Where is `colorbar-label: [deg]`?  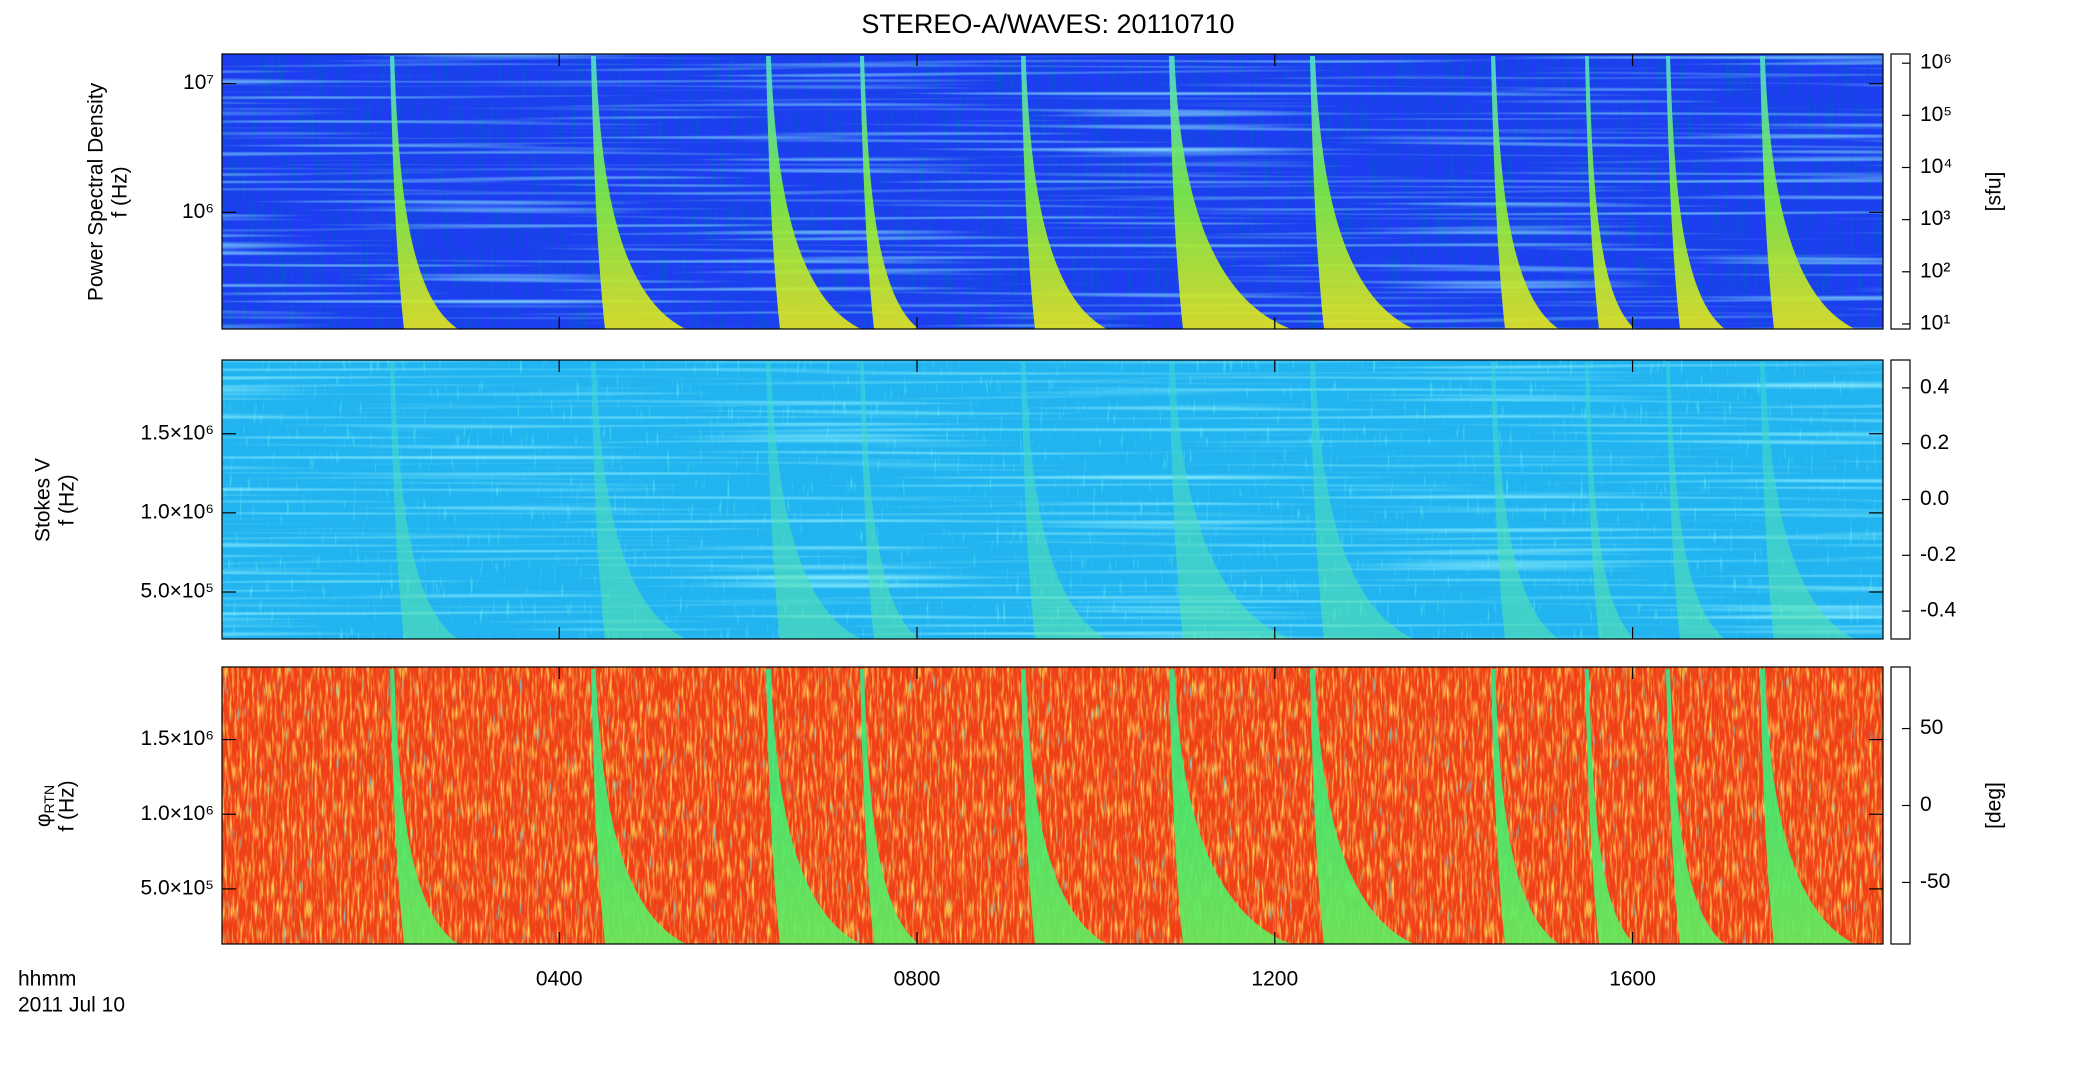
colorbar-label: [deg] is located at coordinates (1994, 805).